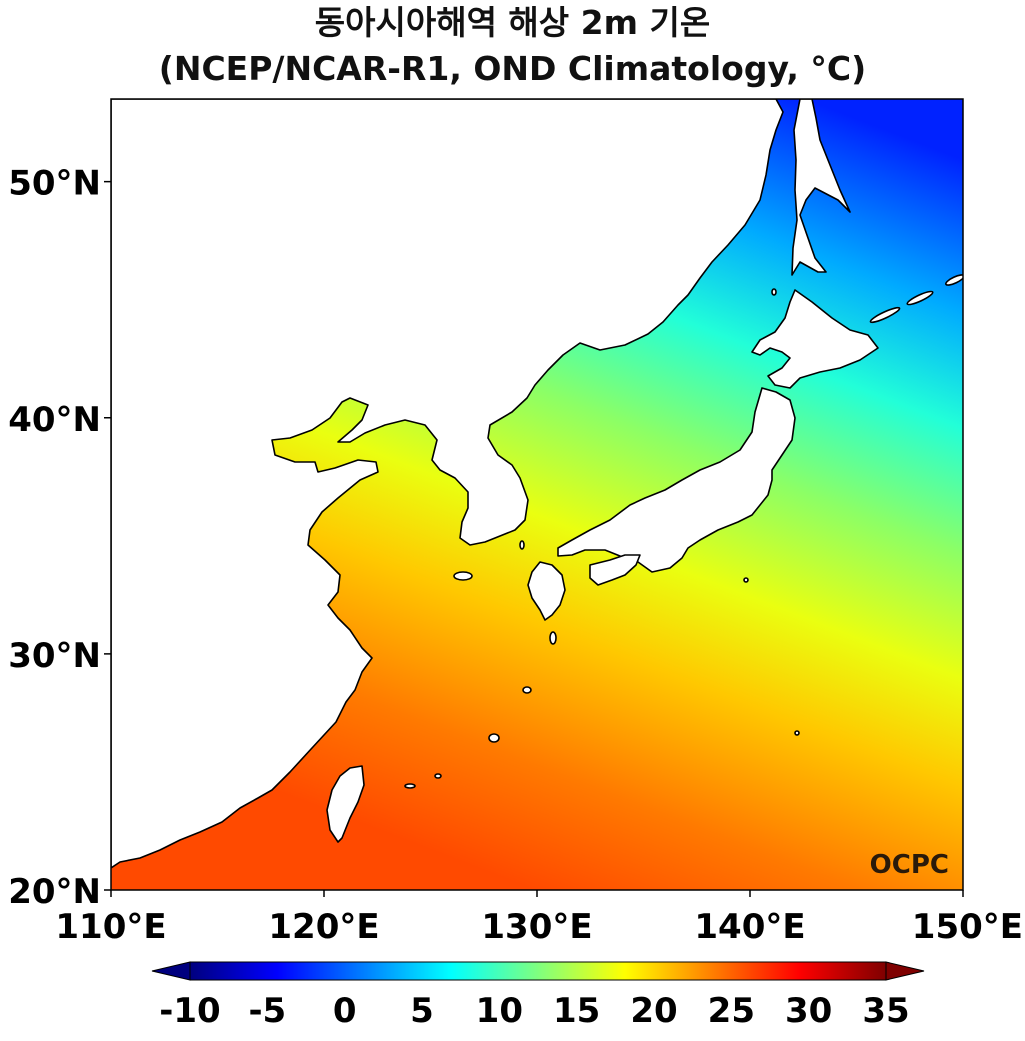  I want to click on lat-tick-label: 40°N, so click(54, 420).